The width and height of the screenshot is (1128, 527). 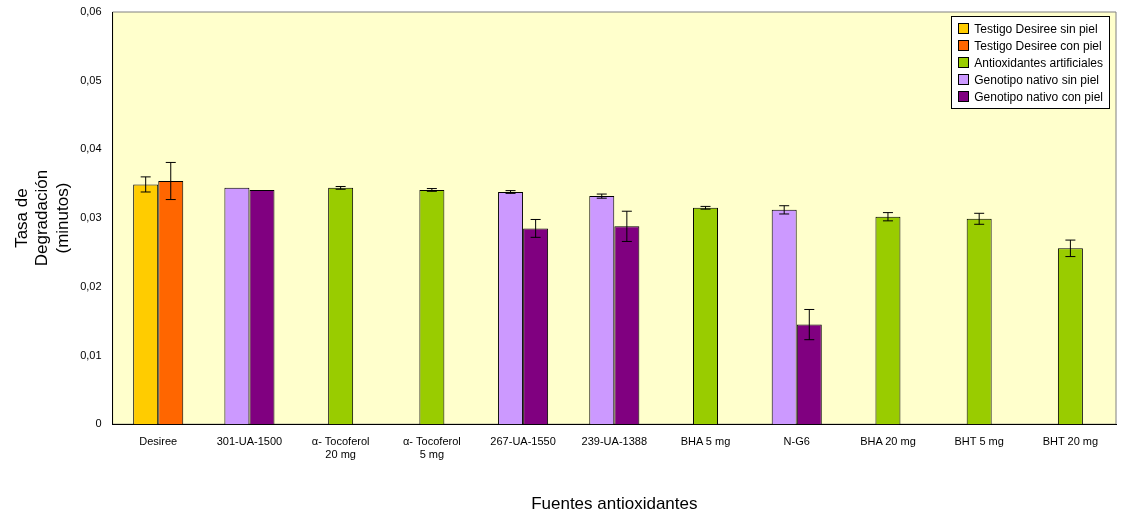 I want to click on y-tick-label: 0,04, so click(x=91, y=148).